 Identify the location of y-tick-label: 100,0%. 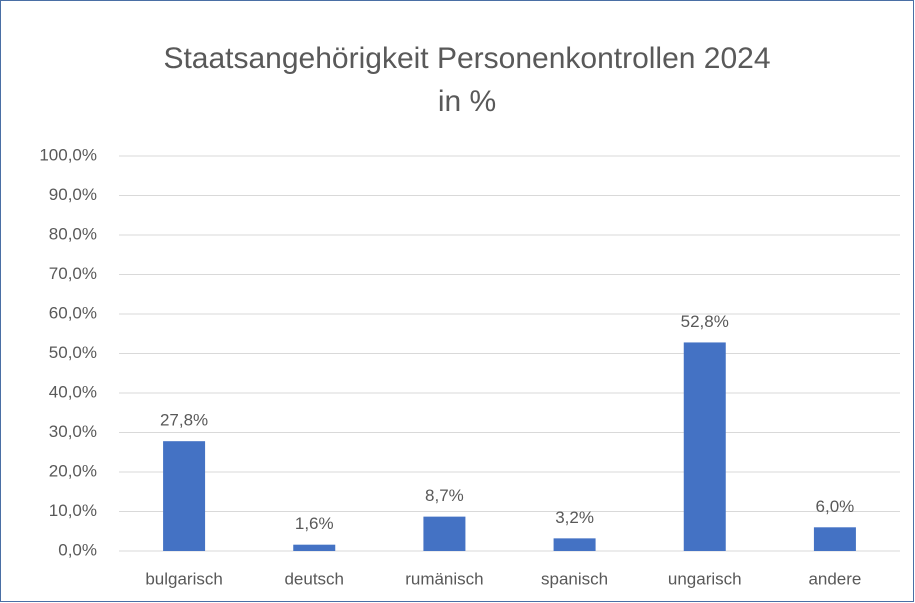
(68, 154).